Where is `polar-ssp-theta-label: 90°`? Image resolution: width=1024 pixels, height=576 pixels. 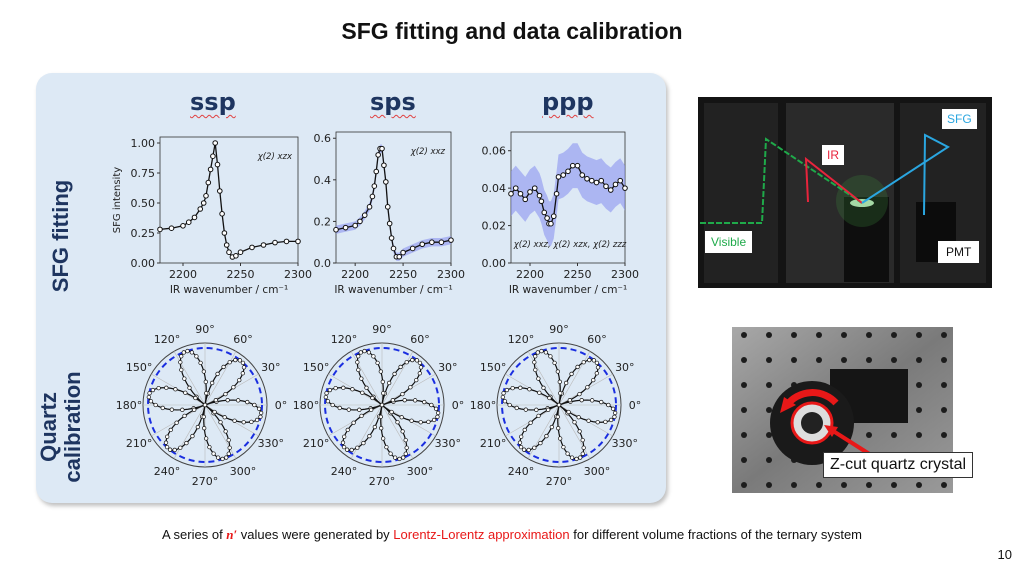
polar-ssp-theta-label: 90° is located at coordinates (205, 329).